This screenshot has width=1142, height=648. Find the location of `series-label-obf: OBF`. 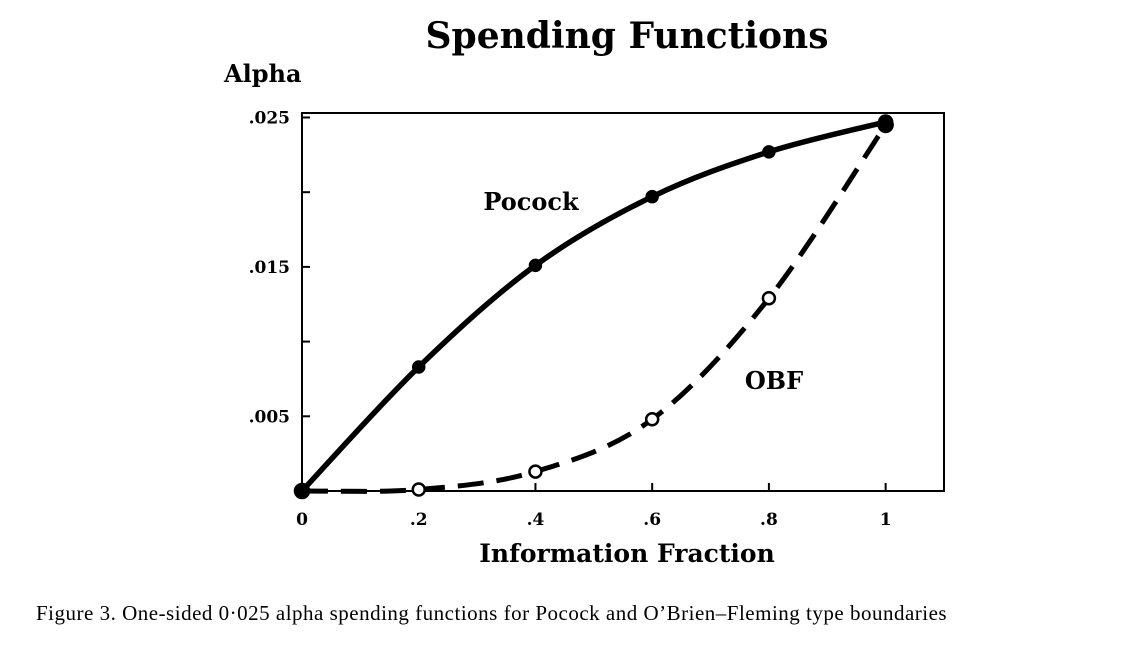

series-label-obf: OBF is located at coordinates (774, 380).